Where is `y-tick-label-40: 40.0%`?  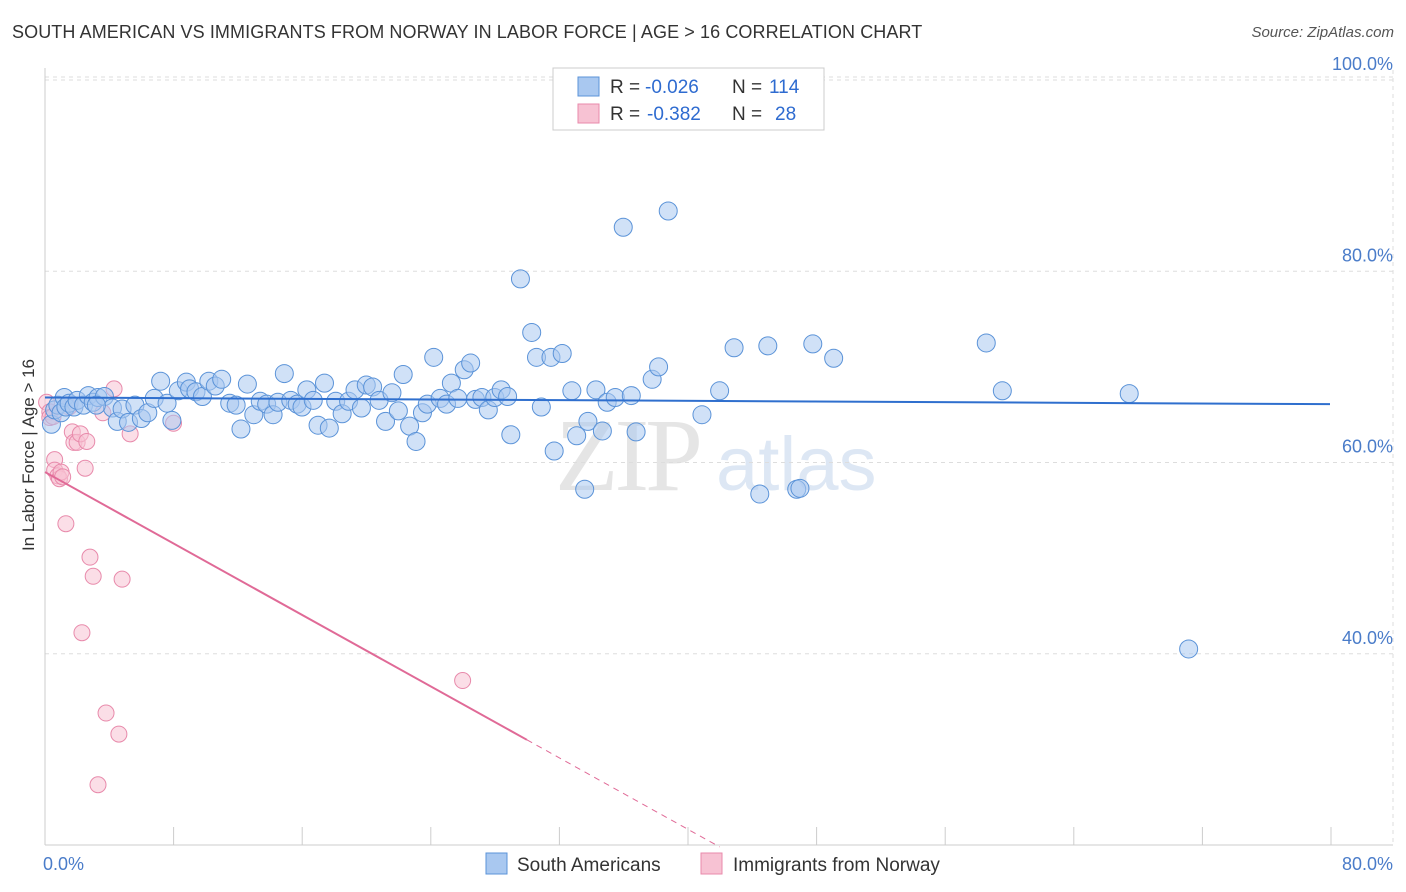
y-tick-label-40: 40.0% is located at coordinates (1367, 638).